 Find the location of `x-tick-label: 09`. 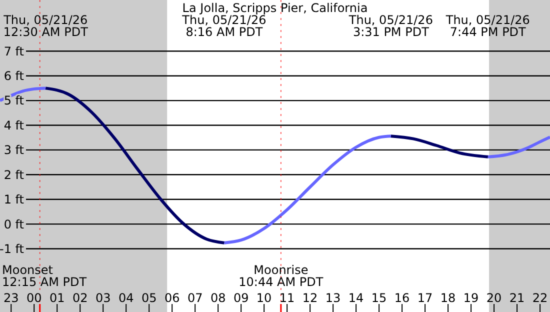

x-tick-label: 09 is located at coordinates (241, 298).